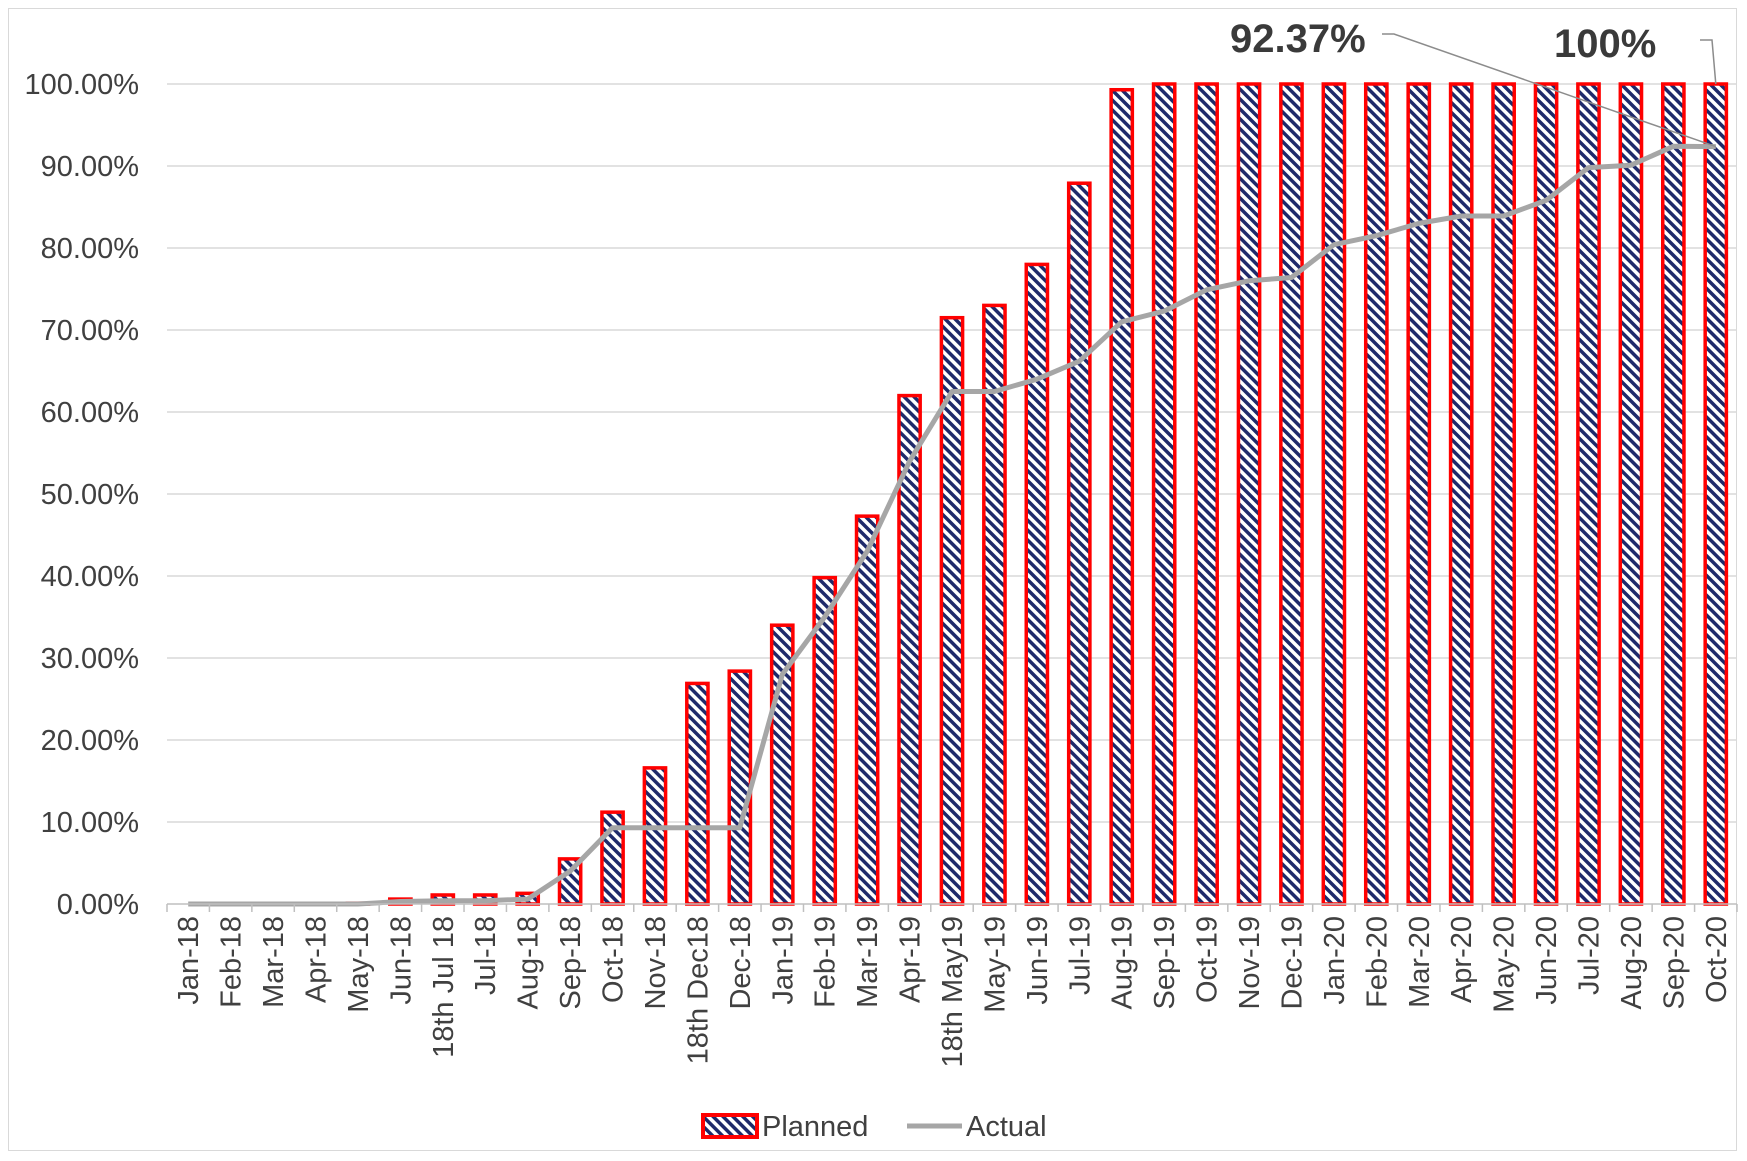 The height and width of the screenshot is (1161, 1747). Describe the element at coordinates (90, 495) in the screenshot. I see `y-tick-label: 50.00%` at that location.